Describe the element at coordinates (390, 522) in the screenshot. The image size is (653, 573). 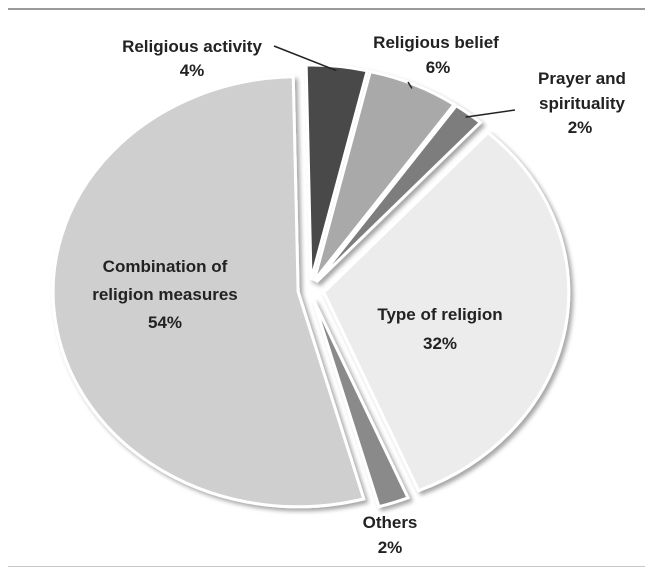
I see `label-others: Others` at that location.